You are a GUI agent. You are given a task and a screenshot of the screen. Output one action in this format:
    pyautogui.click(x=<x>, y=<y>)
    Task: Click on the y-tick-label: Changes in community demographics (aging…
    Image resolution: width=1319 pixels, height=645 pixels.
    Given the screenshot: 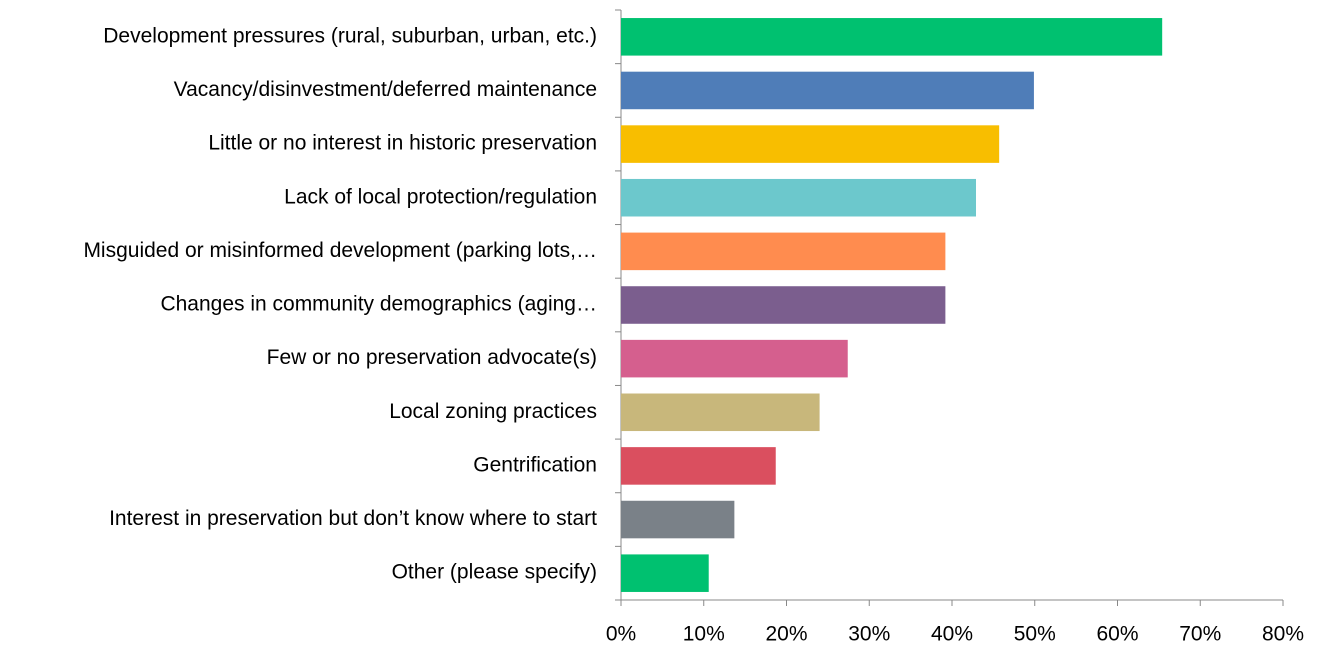 What is the action you would take?
    pyautogui.click(x=378, y=304)
    